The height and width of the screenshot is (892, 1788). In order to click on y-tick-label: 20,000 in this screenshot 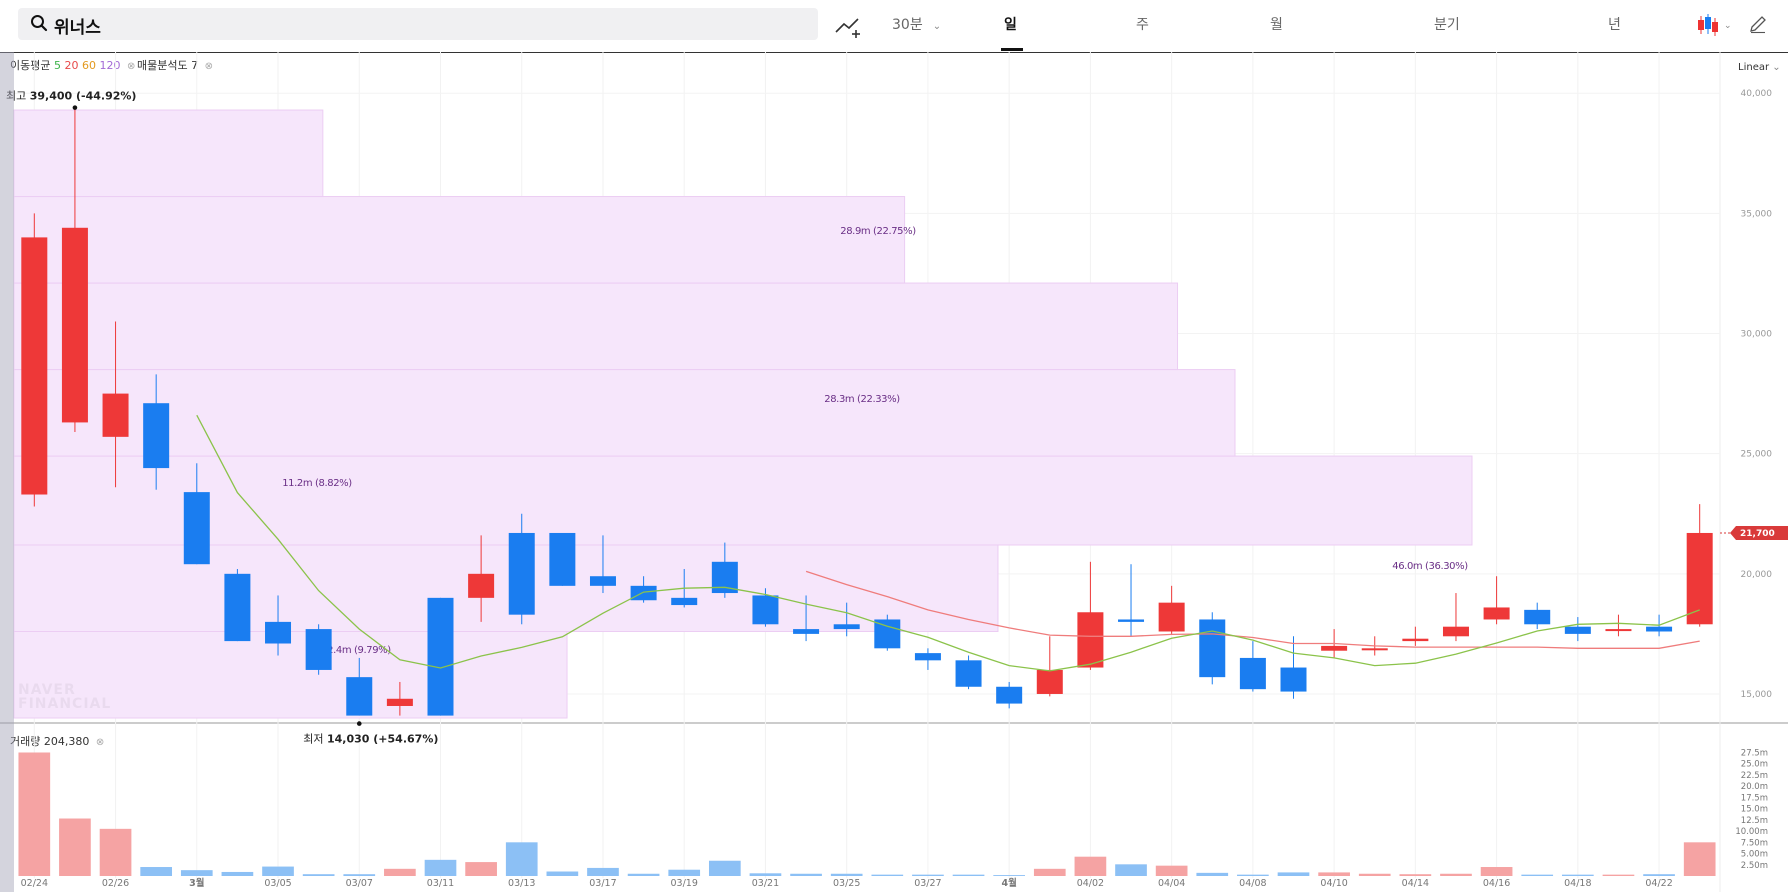, I will do `click(1757, 575)`.